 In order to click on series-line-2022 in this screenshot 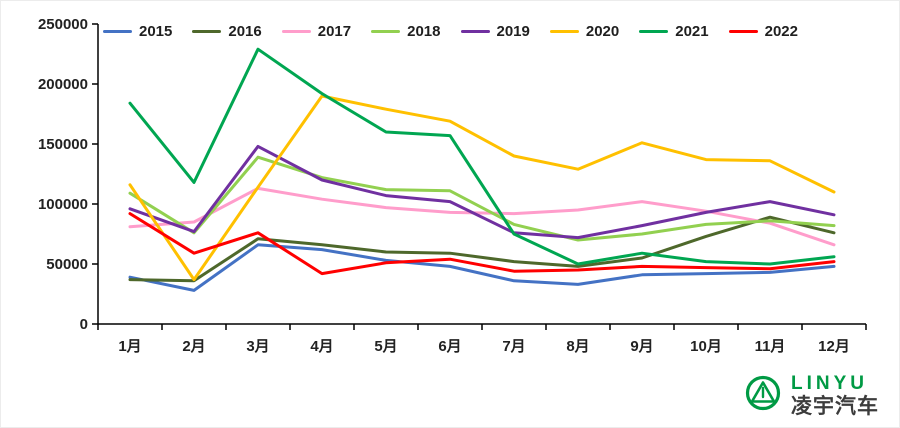, I will do `click(482, 244)`.